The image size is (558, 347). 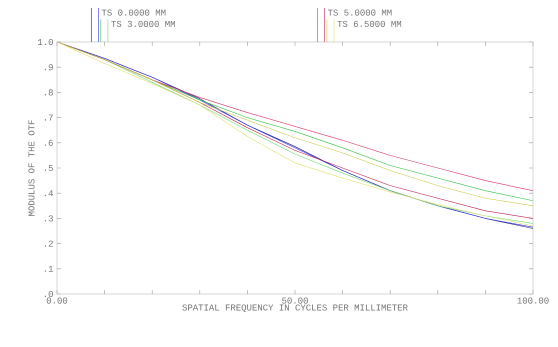 What do you see at coordinates (48, 117) in the screenshot?
I see `y-tick-label: .7` at bounding box center [48, 117].